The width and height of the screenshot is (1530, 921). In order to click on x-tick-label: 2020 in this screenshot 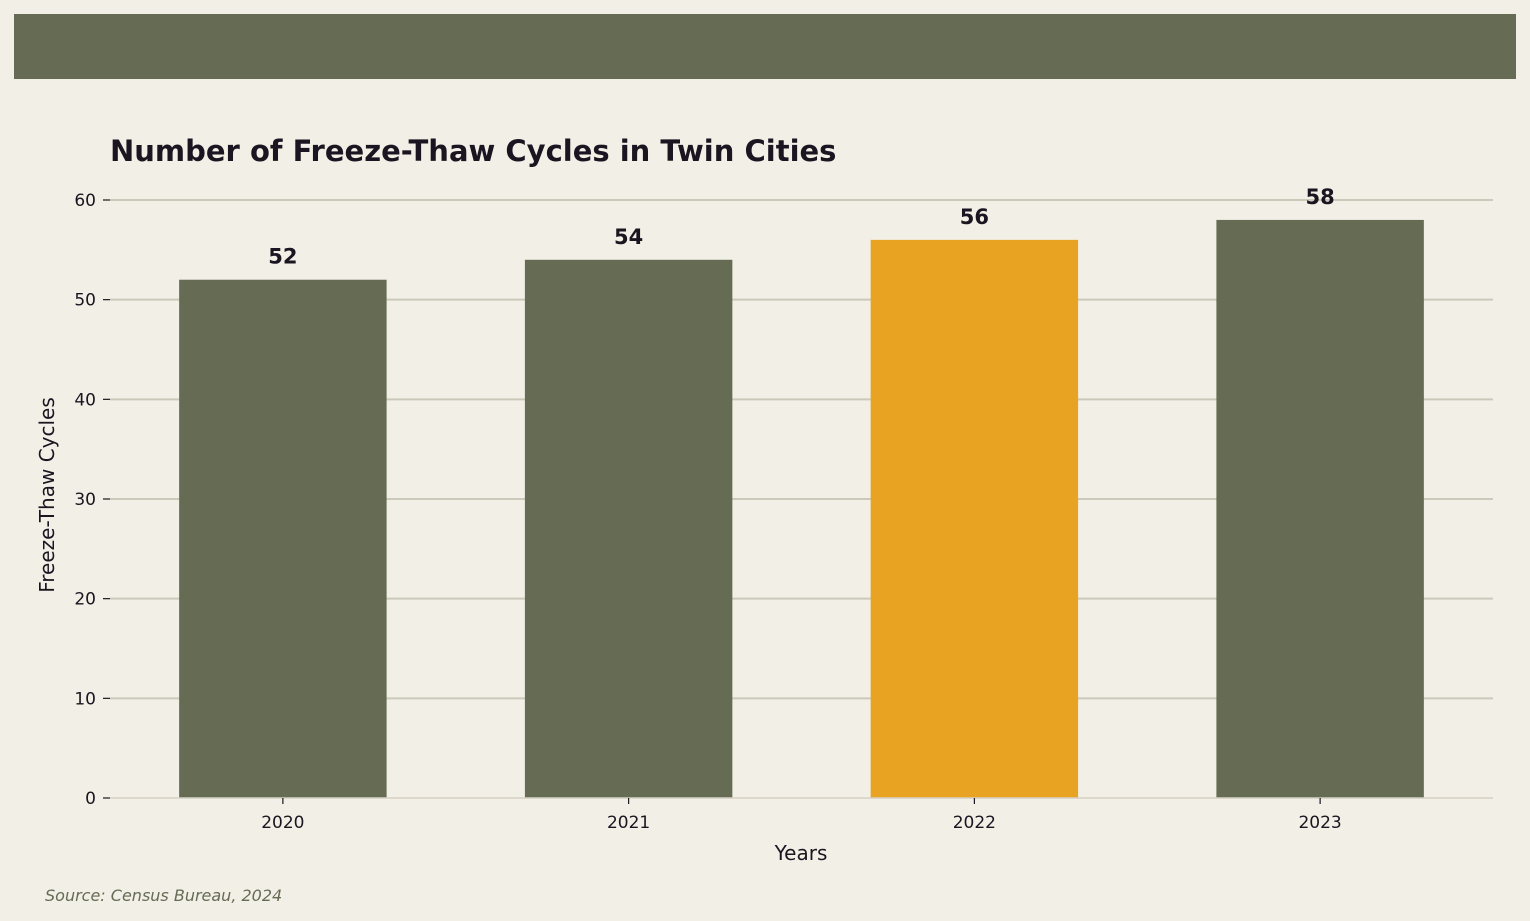, I will do `click(282, 823)`.